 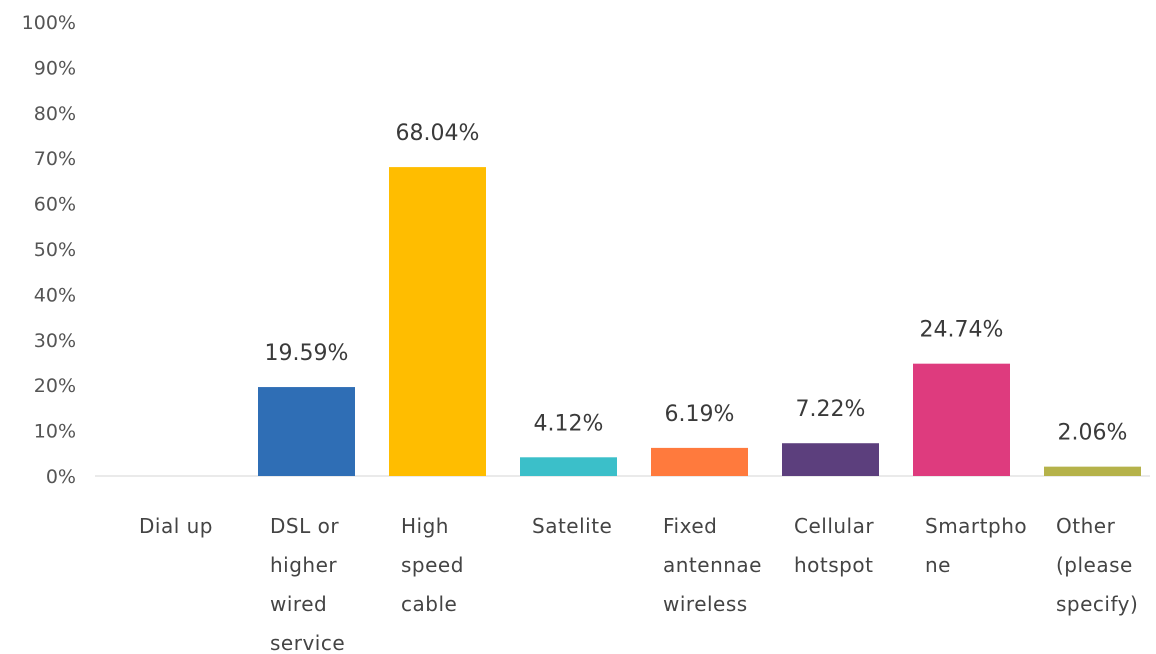 What do you see at coordinates (176, 526) in the screenshot?
I see `category-label: Dial up` at bounding box center [176, 526].